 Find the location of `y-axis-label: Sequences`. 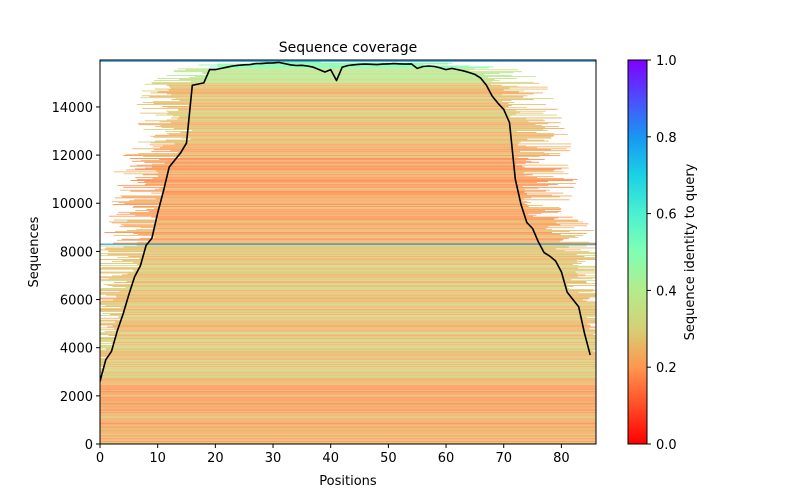

y-axis-label: Sequences is located at coordinates (34, 251).